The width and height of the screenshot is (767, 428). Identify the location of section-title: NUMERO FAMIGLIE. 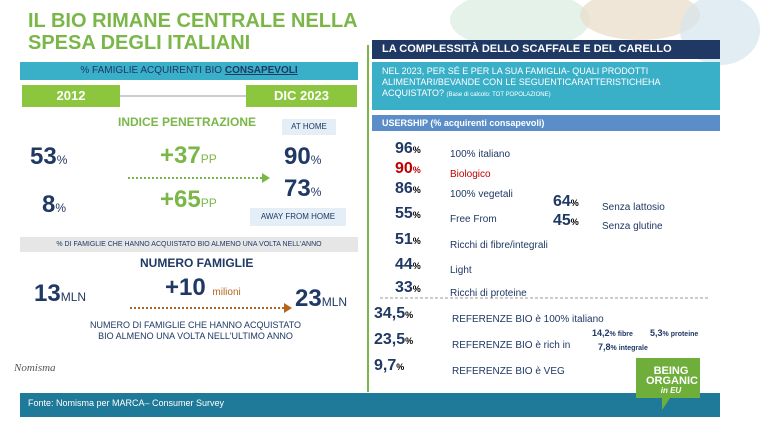
(197, 263).